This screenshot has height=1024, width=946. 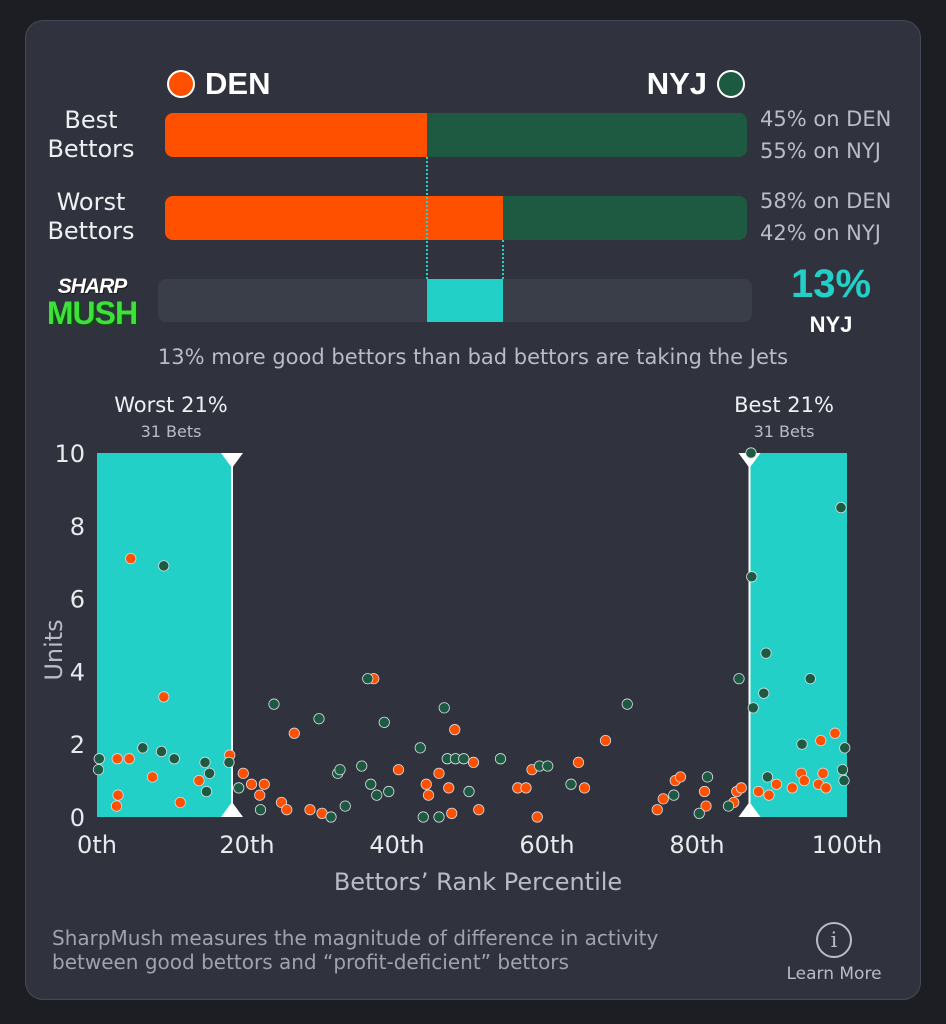 I want to click on worst-bettors-bar, so click(x=456, y=218).